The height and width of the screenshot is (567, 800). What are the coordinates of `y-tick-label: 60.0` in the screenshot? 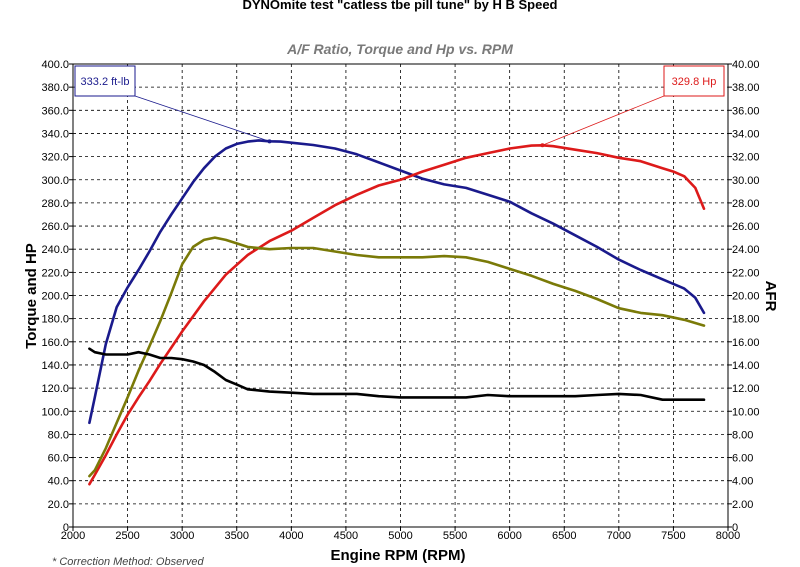 It's located at (58, 459).